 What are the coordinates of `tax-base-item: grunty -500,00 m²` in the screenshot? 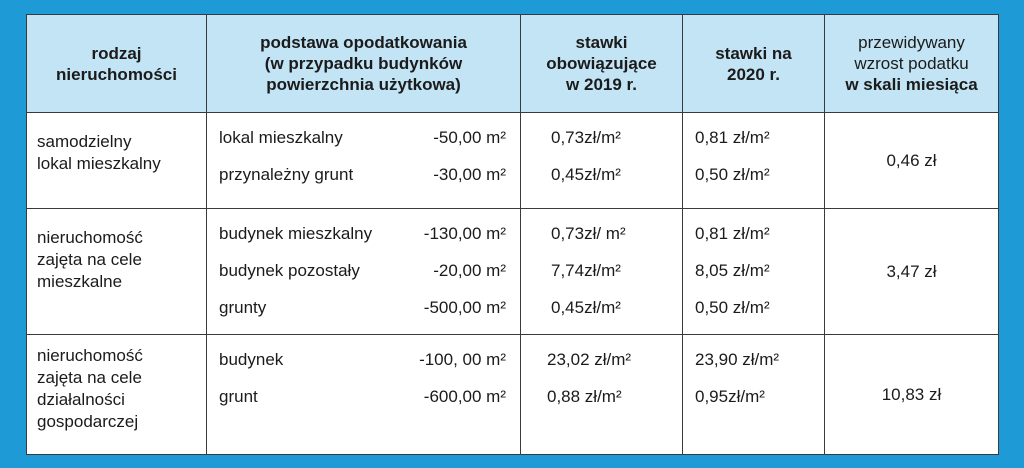 It's located at (362, 308).